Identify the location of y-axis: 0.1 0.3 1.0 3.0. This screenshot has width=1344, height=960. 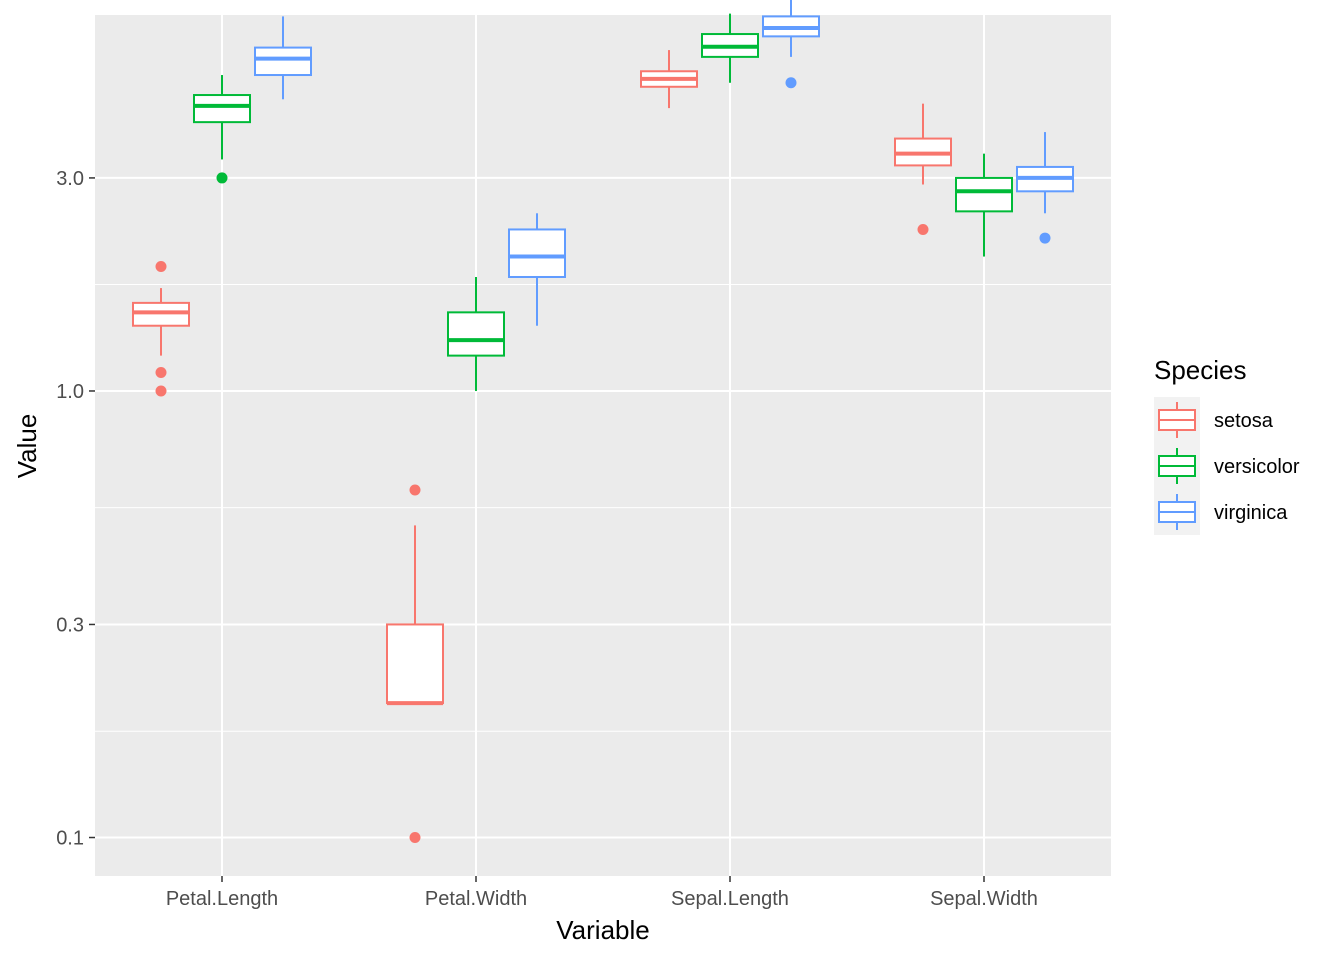
(75, 509).